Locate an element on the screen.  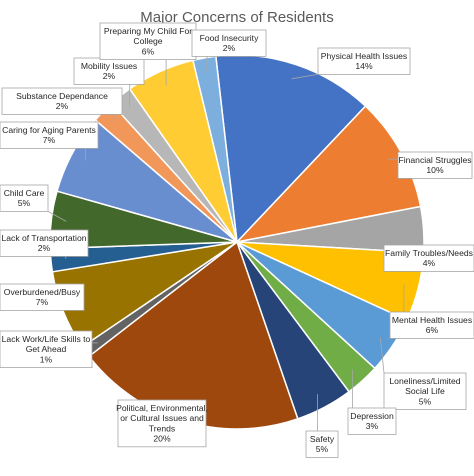
slice-name-label: Lack of Transportation is located at coordinates (43, 238).